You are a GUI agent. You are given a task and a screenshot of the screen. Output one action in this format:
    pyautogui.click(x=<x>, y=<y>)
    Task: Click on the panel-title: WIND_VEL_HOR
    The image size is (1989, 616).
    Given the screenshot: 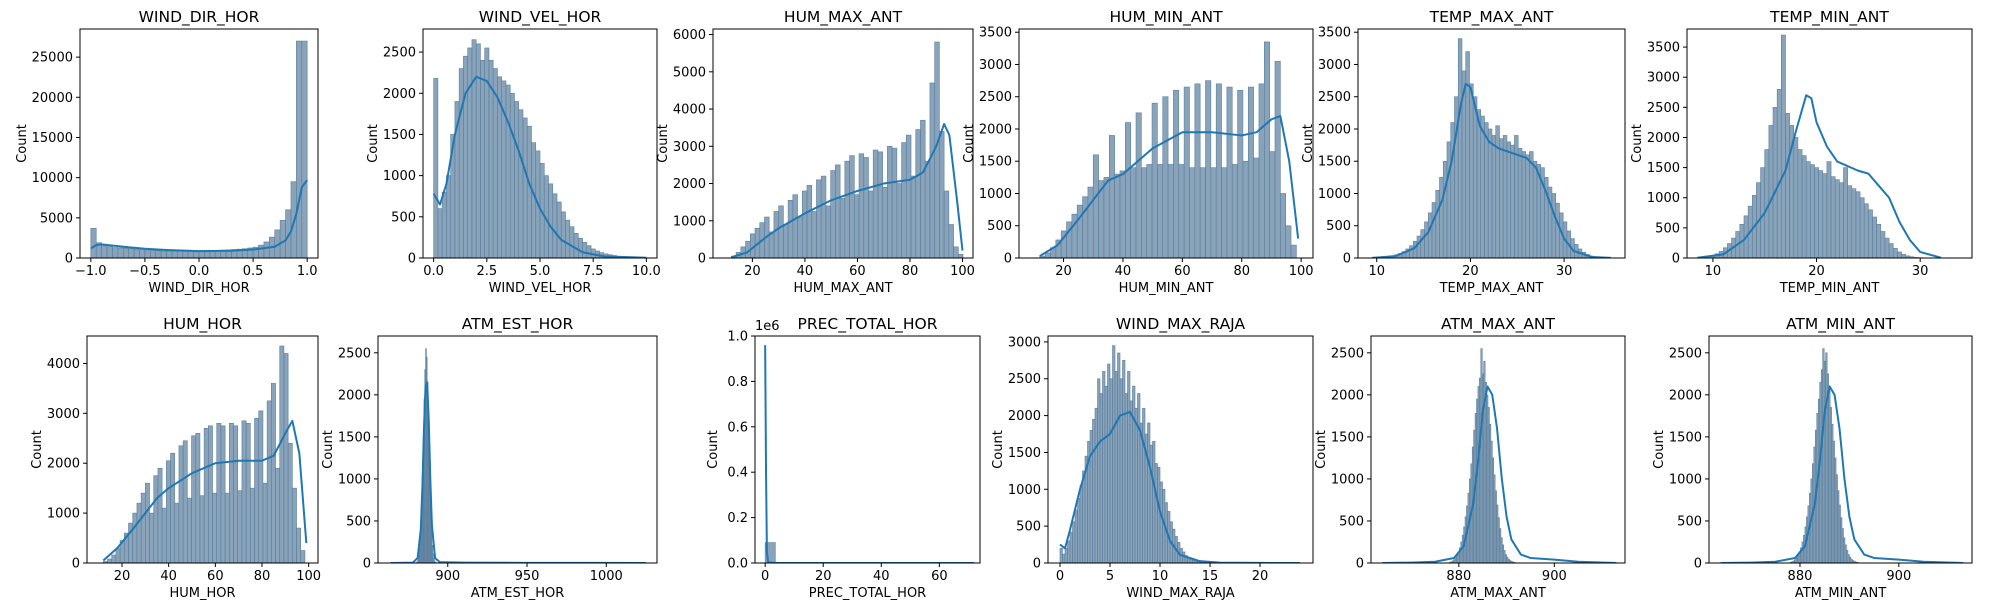 What is the action you would take?
    pyautogui.click(x=540, y=17)
    